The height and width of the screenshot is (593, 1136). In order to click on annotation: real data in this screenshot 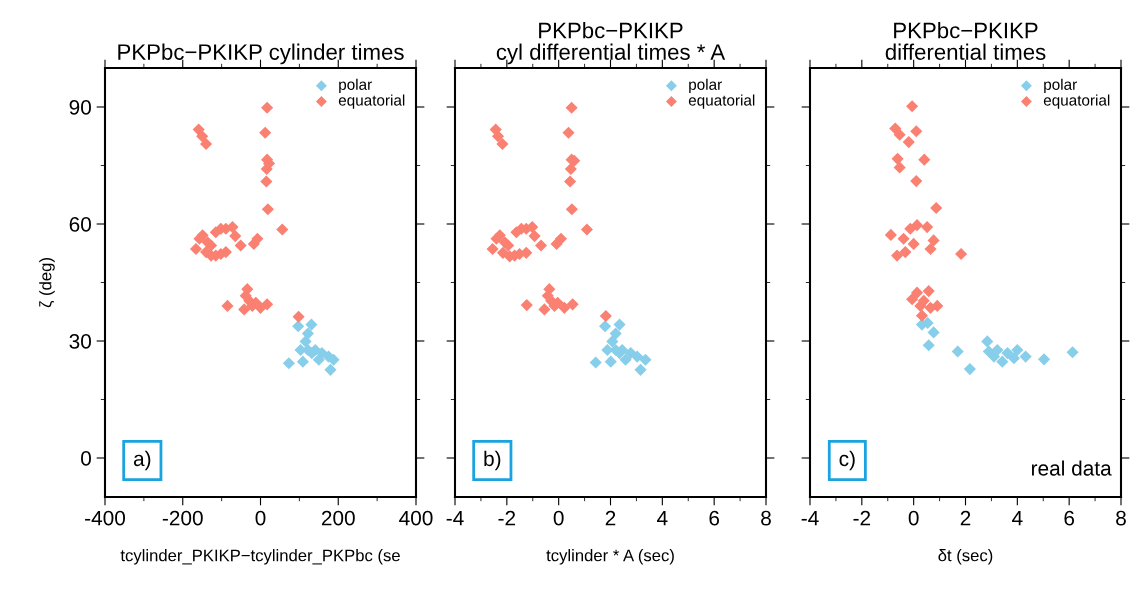, I will do `click(1071, 468)`.